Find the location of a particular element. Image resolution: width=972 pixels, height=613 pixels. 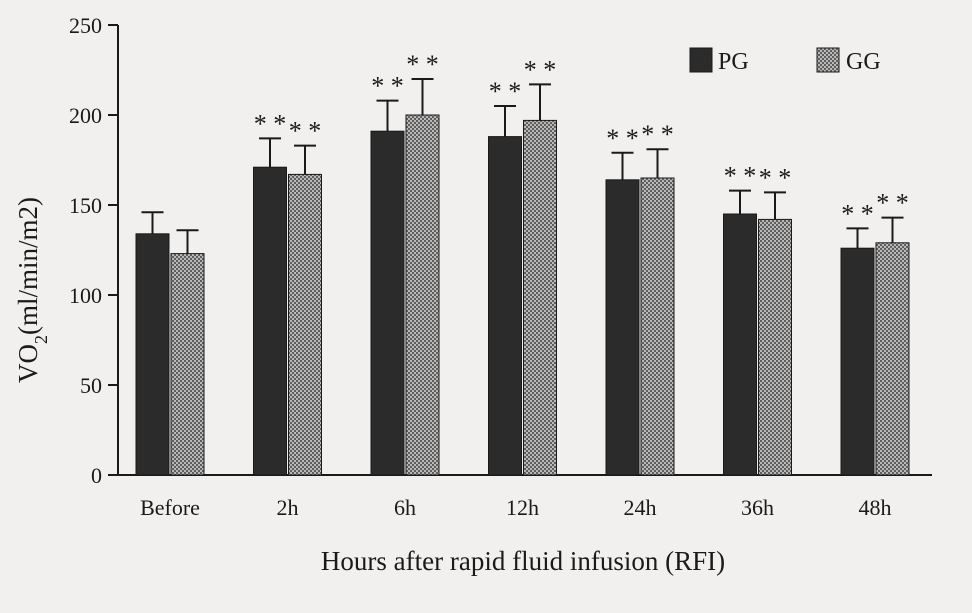

y-axis-title-subscript: 2 is located at coordinates (41, 339).